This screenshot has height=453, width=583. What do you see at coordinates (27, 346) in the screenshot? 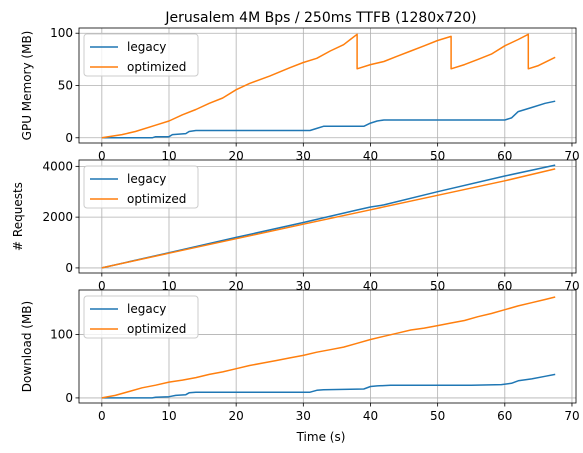
I see `y-axis-label: Download (MB)` at bounding box center [27, 346].